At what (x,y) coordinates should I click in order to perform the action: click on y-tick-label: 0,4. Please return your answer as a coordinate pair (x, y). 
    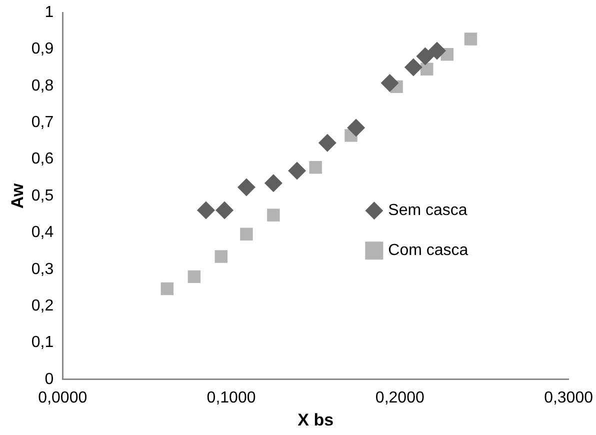
    Looking at the image, I should click on (42, 233).